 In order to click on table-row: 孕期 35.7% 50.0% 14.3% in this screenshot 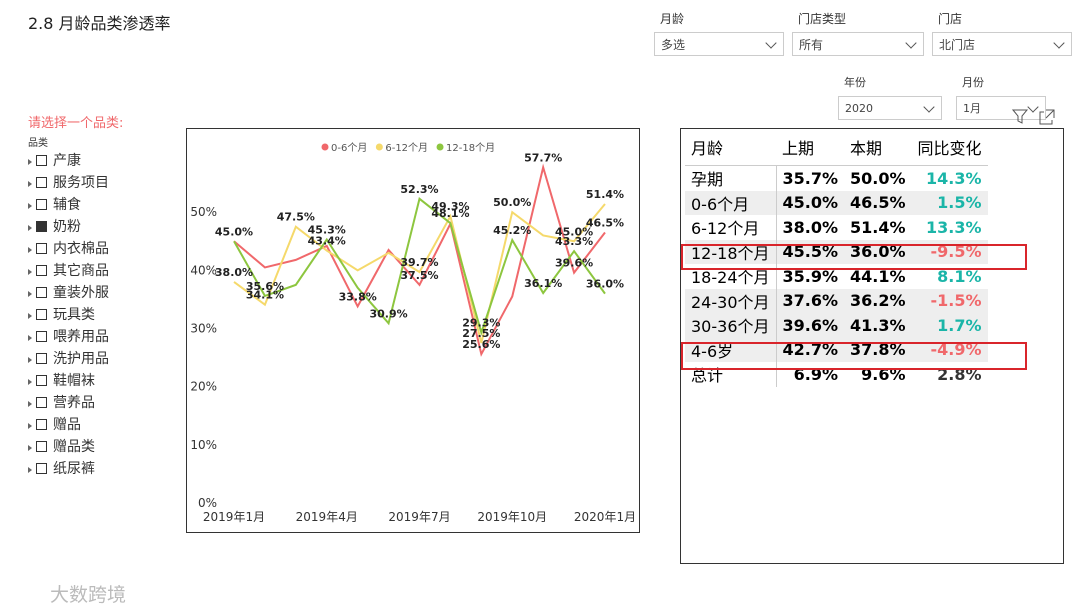, I will do `click(836, 178)`.